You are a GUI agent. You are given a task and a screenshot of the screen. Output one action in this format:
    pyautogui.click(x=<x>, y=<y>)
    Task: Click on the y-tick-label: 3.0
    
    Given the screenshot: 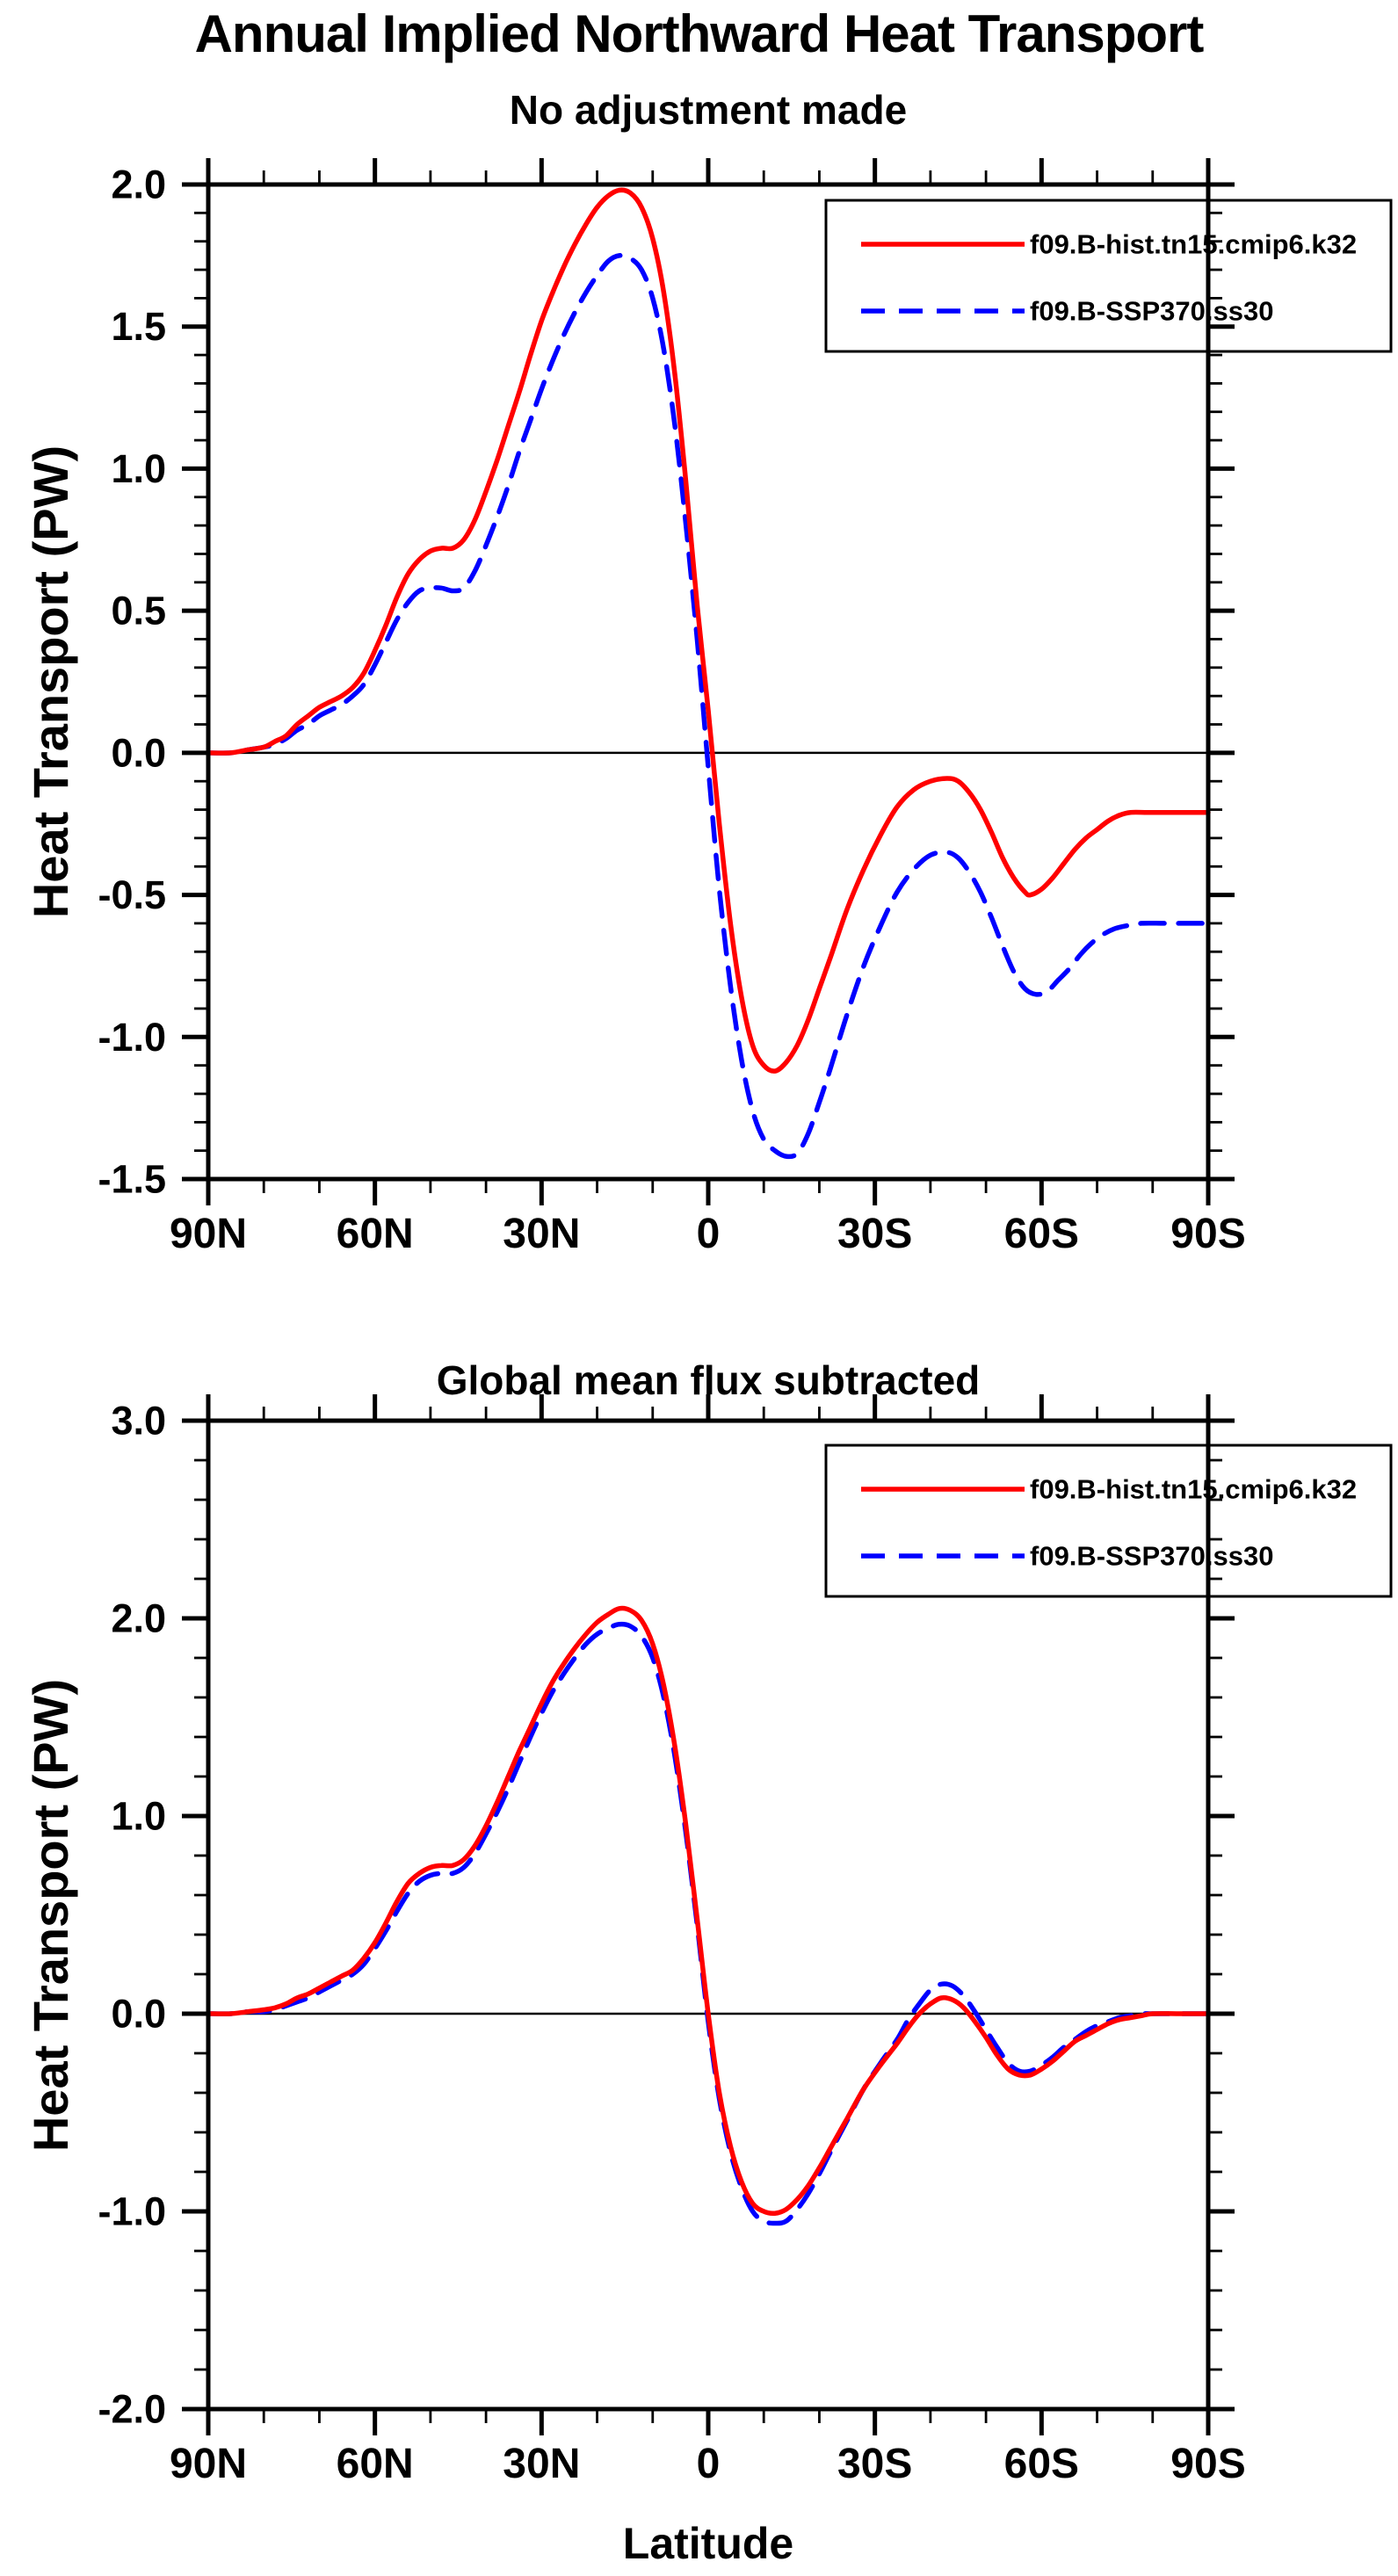 What is the action you would take?
    pyautogui.click(x=138, y=1421)
    